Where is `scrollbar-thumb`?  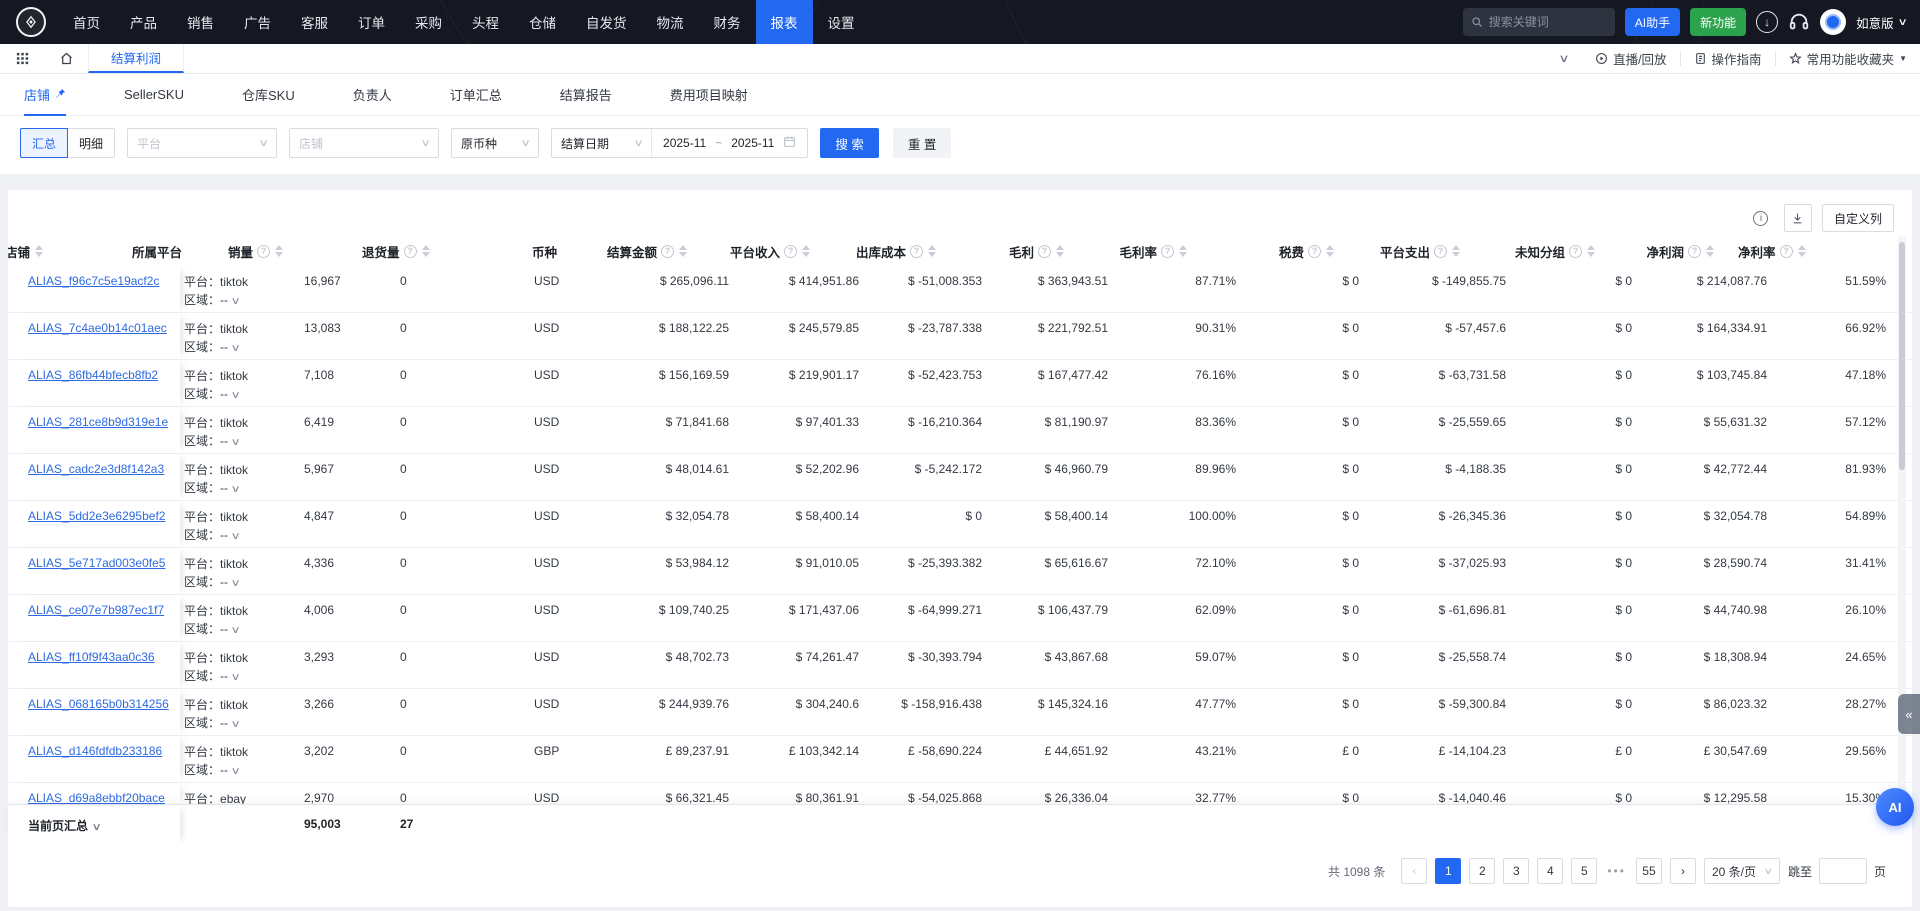 scrollbar-thumb is located at coordinates (1902, 356).